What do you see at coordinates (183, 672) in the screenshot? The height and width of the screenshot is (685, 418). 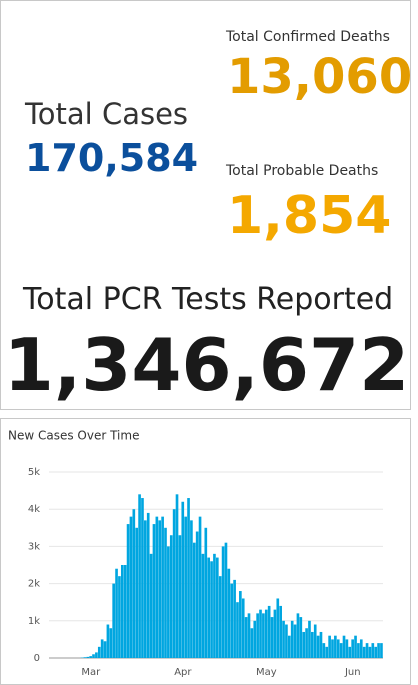 I see `x-tick-label: Apr` at bounding box center [183, 672].